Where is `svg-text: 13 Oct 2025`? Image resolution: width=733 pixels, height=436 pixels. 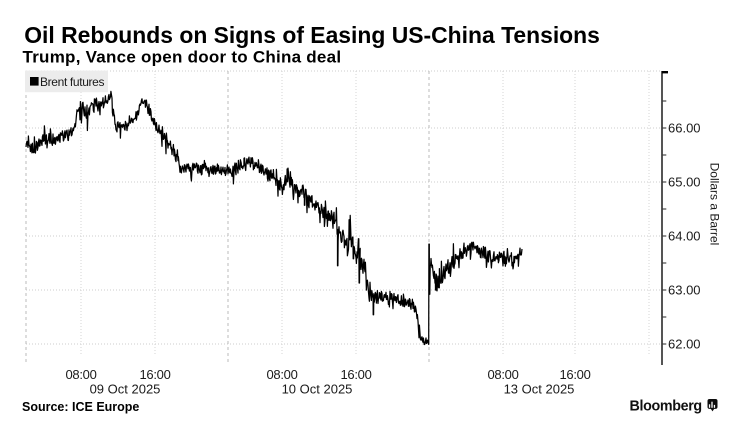 svg-text: 13 Oct 2025 is located at coordinates (539, 389).